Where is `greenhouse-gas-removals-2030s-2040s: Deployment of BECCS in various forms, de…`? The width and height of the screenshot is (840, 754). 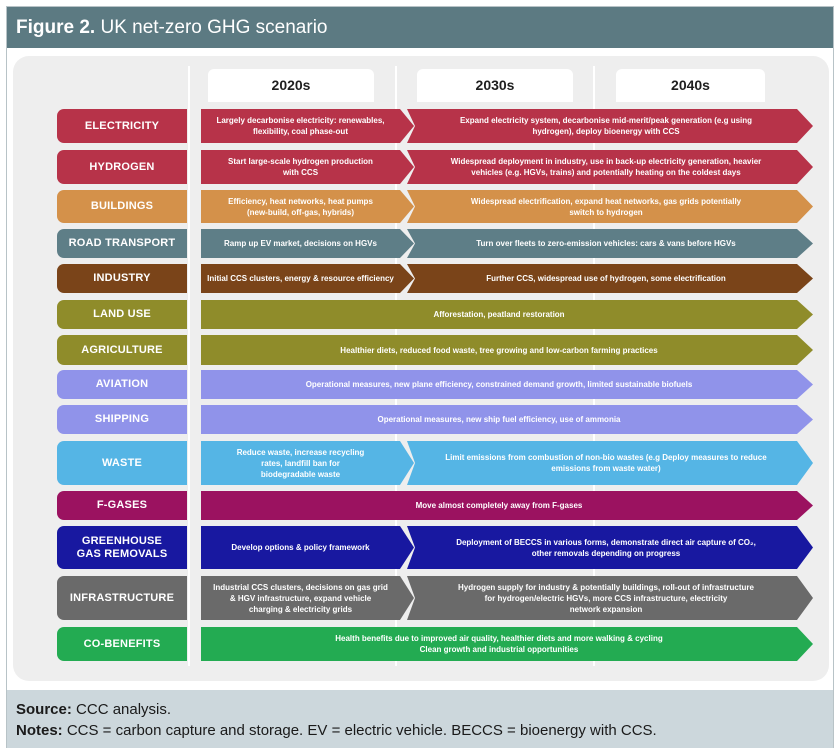 greenhouse-gas-removals-2030s-2040s: Deployment of BECCS in various forms, de… is located at coordinates (610, 547).